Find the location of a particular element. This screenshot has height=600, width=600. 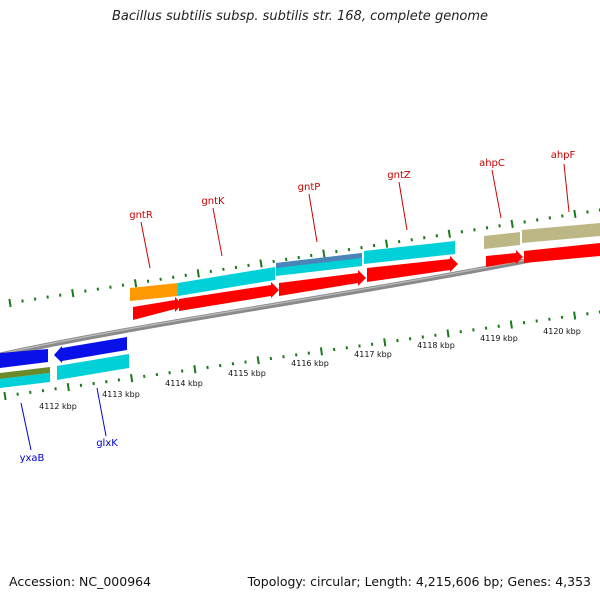

cds-arrow-gntK is located at coordinates (229, 296).